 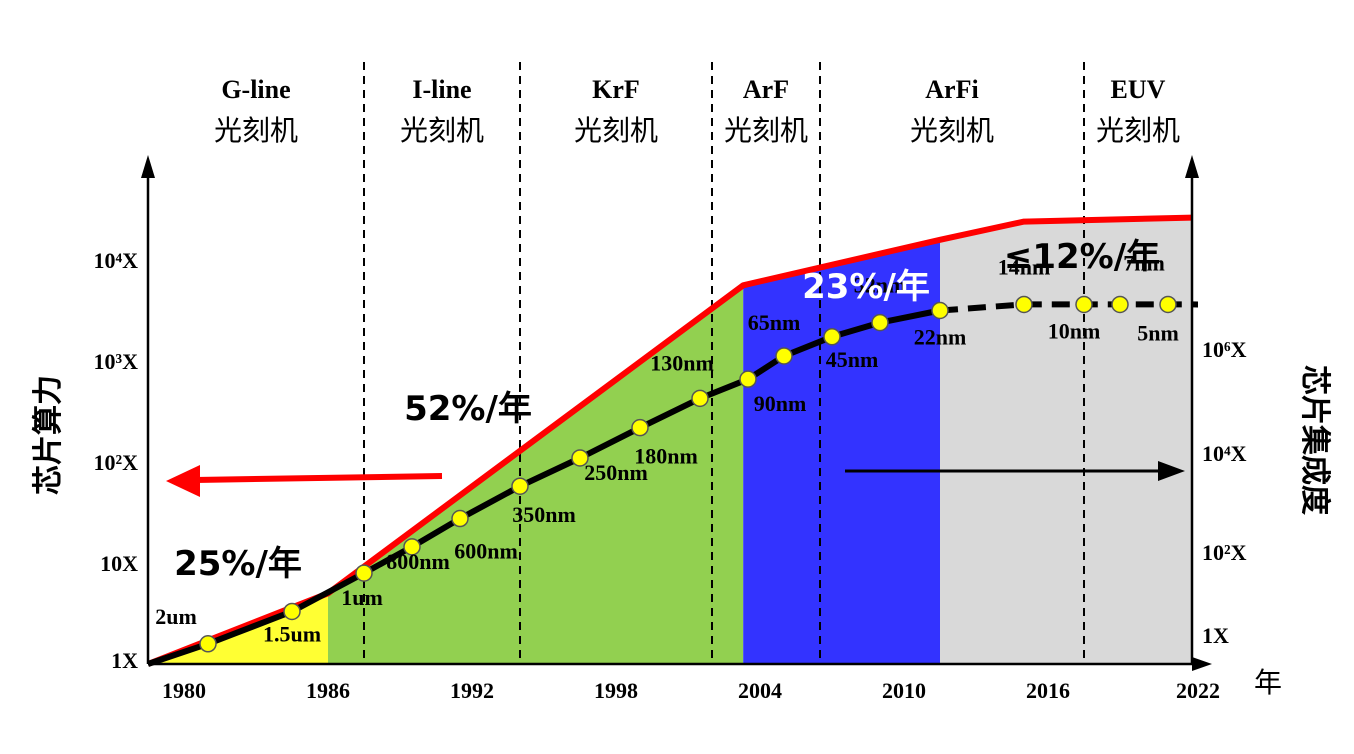 What do you see at coordinates (1024, 266) in the screenshot?
I see `node-label-14nm: 14nm` at bounding box center [1024, 266].